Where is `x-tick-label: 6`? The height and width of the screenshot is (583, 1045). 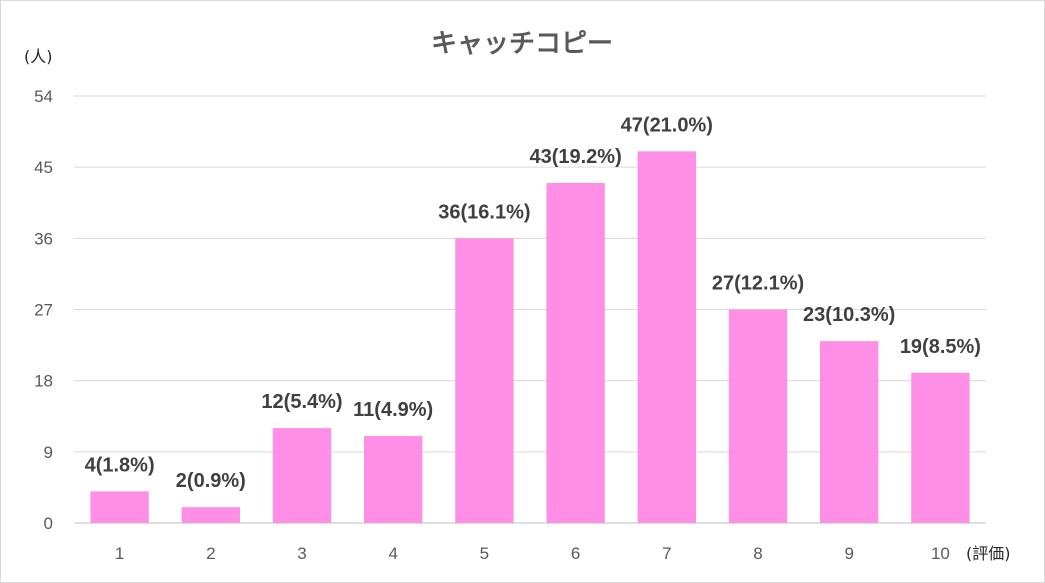 x-tick-label: 6 is located at coordinates (575, 553).